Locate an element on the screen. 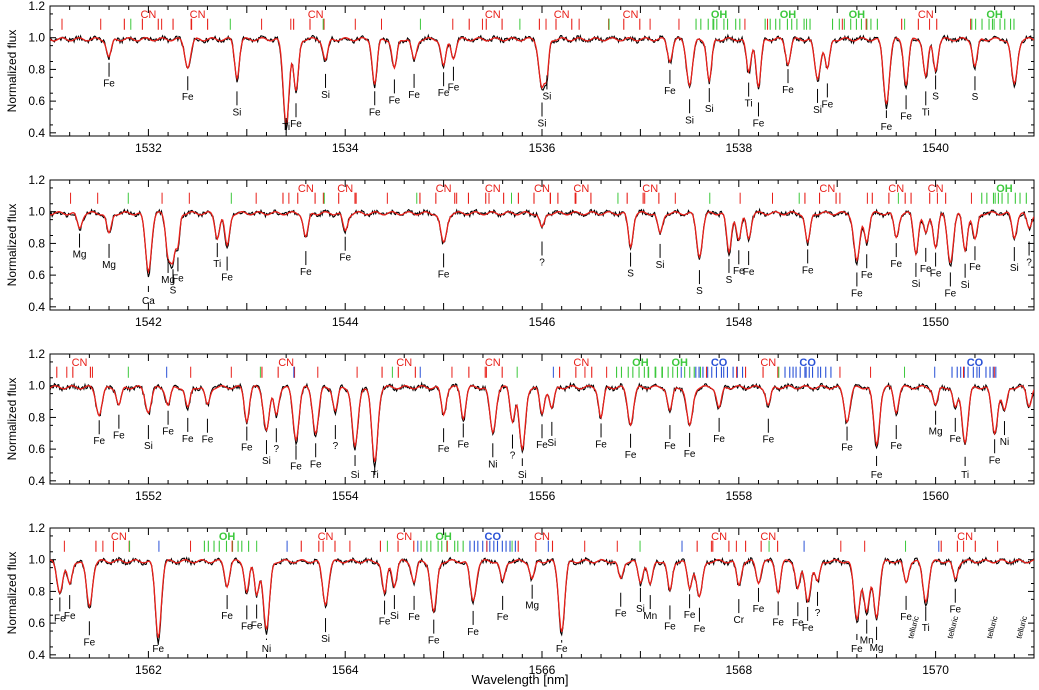  x-tick-label: 1536 is located at coordinates (542, 148).